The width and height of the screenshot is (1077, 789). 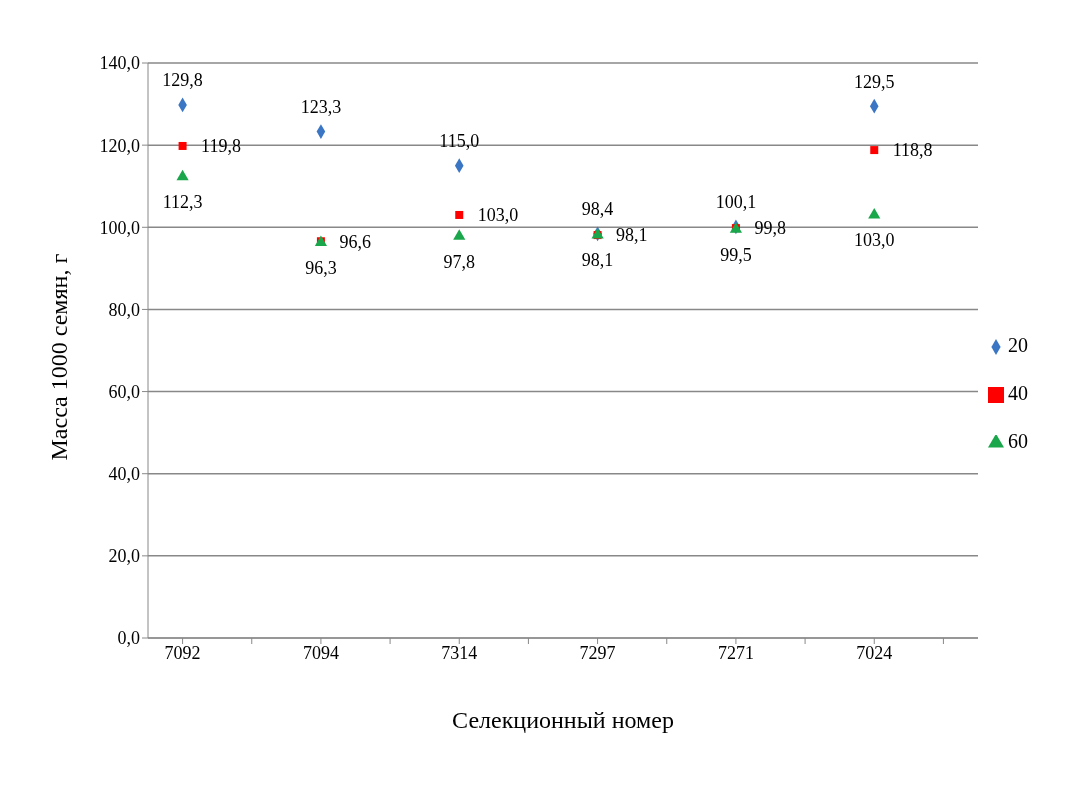 What do you see at coordinates (119, 145) in the screenshot?
I see `y-tick-label: 120,0` at bounding box center [119, 145].